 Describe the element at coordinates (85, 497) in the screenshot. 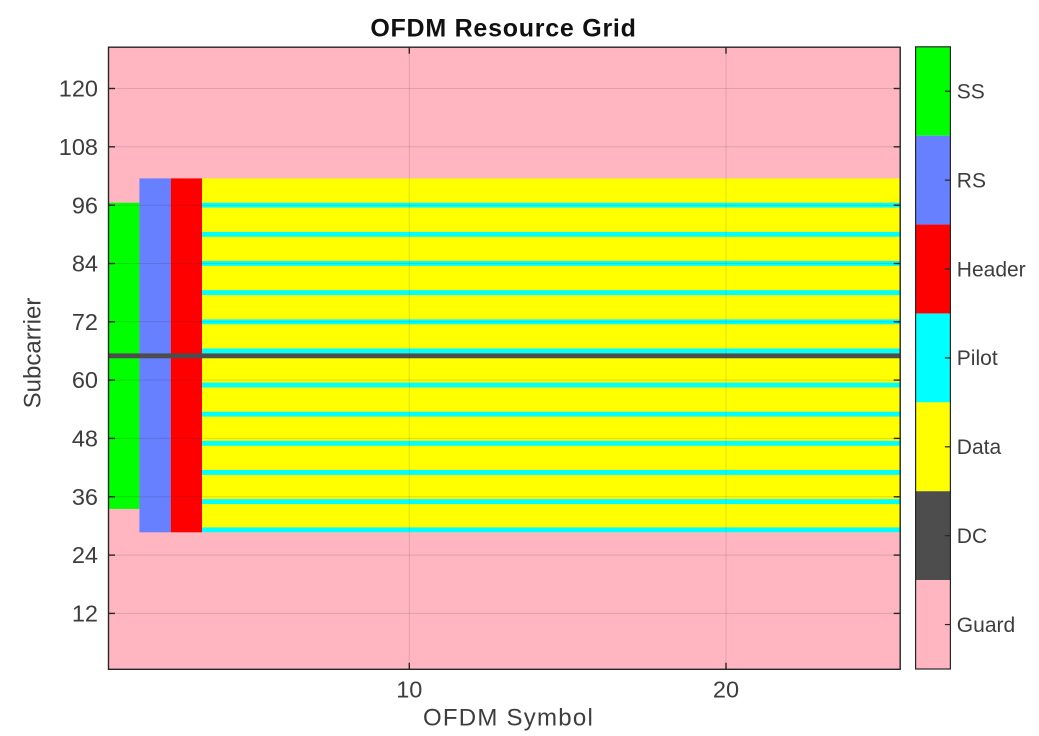

I see `svg-text: 36` at that location.